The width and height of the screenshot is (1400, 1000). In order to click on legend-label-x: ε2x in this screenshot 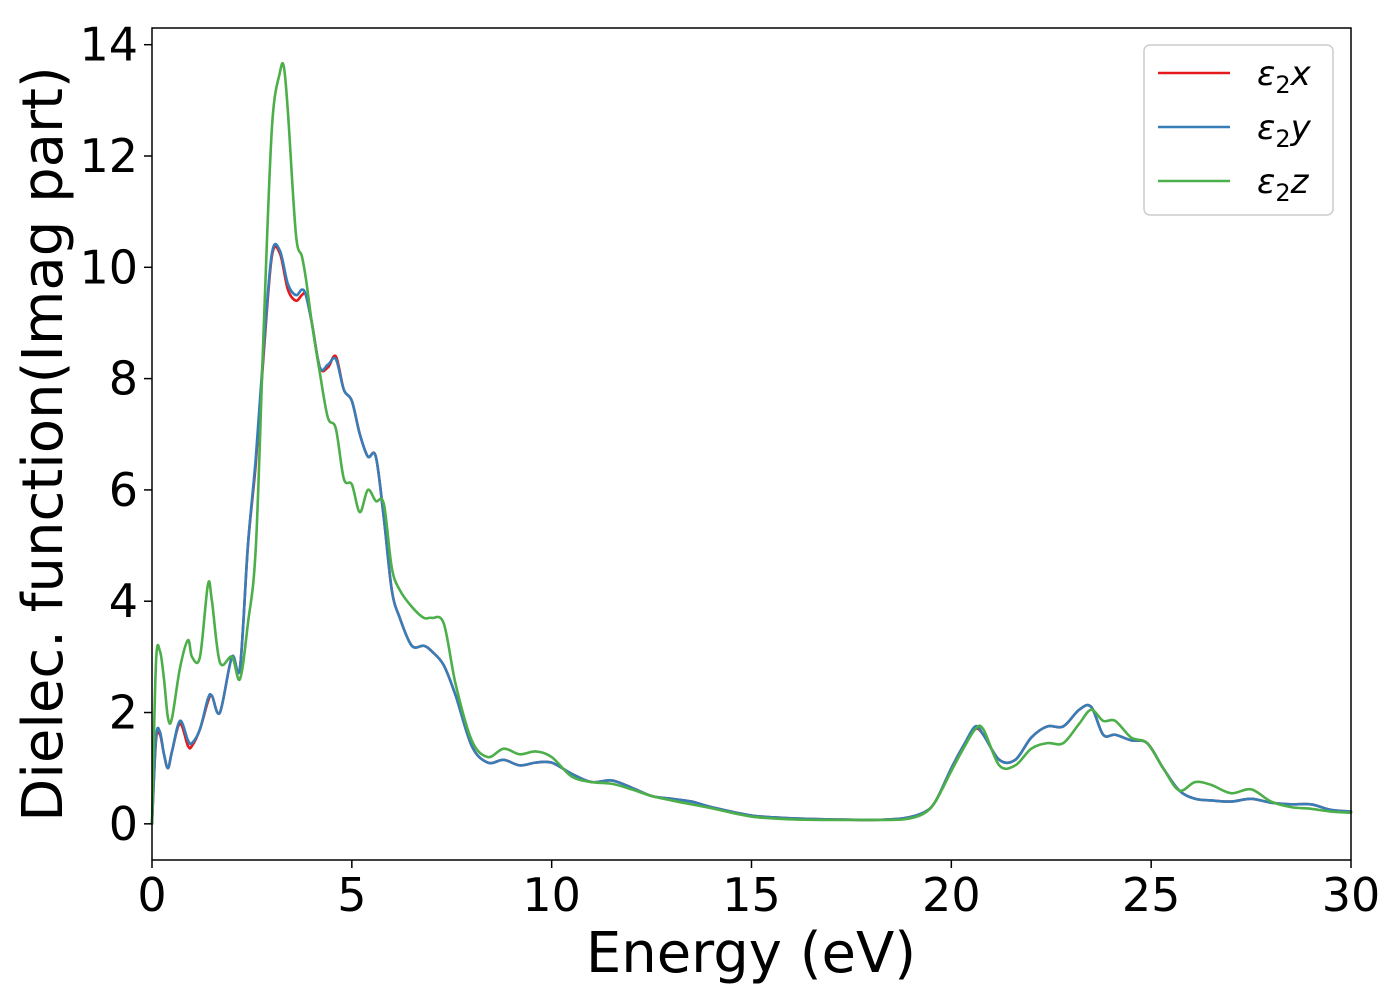, I will do `click(1284, 76)`.